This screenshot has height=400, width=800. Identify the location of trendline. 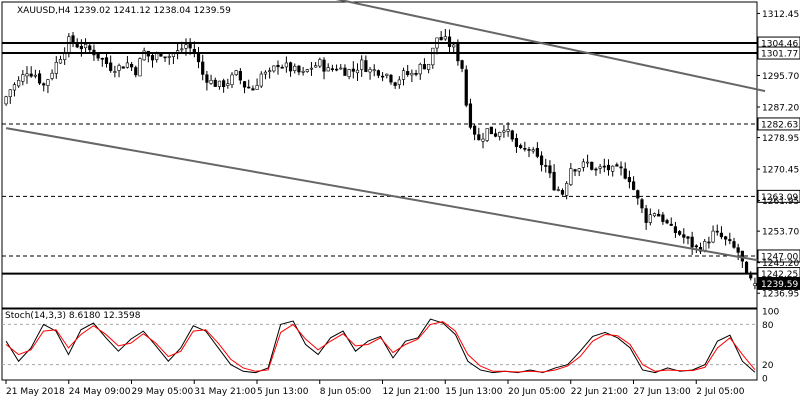
(550, 46).